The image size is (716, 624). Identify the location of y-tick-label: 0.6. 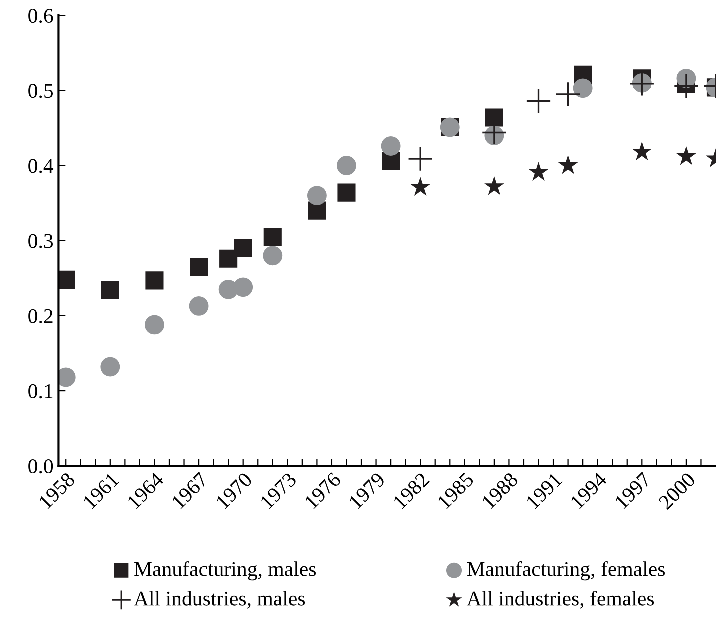
(41, 16).